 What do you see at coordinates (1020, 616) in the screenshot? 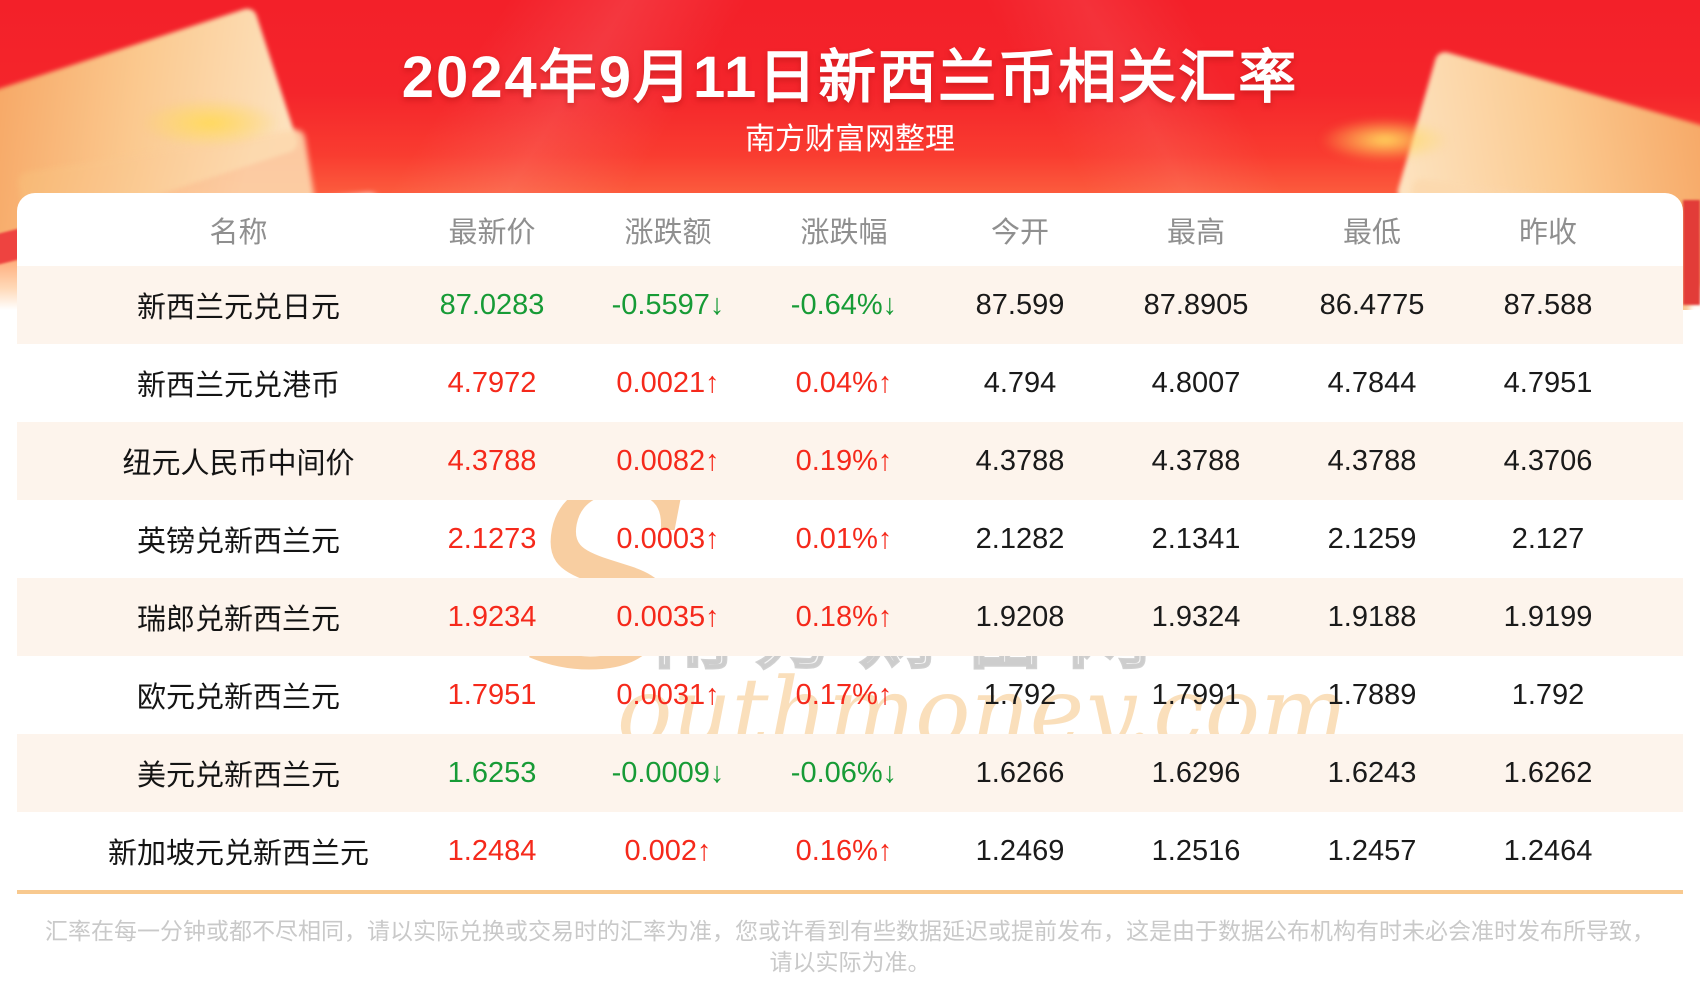
I see `open-price: 1.9208` at bounding box center [1020, 616].